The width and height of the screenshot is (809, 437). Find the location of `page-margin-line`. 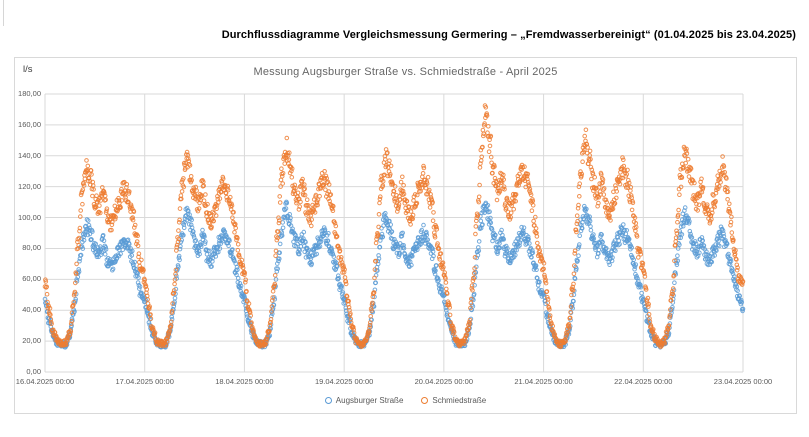

page-margin-line is located at coordinates (3, 13).